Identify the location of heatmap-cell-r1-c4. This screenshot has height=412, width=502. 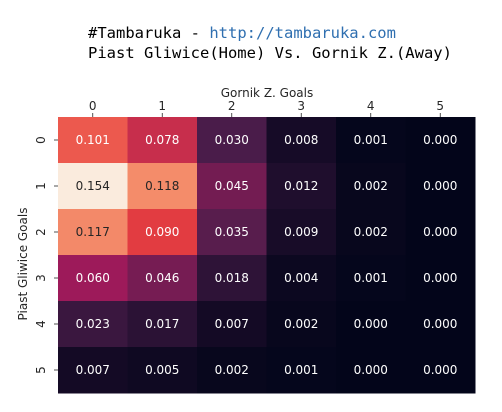
(371, 186).